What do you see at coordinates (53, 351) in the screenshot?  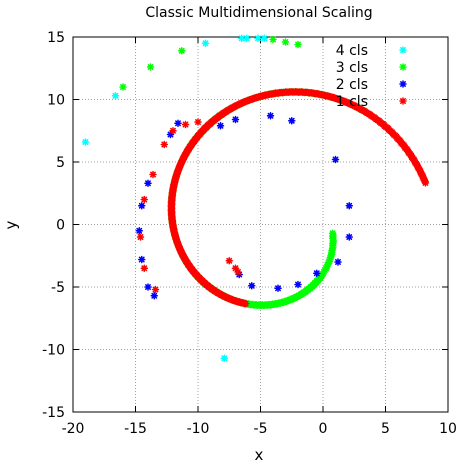 I see `y-tick-label: -10` at bounding box center [53, 351].